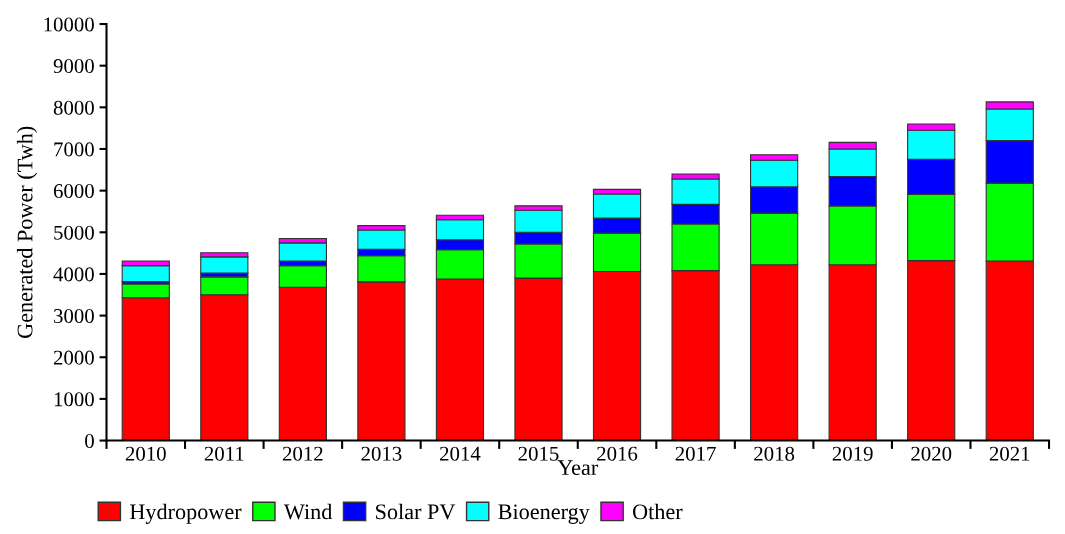 The height and width of the screenshot is (534, 1065). Describe the element at coordinates (578, 468) in the screenshot. I see `x-axis-title: Year` at that location.